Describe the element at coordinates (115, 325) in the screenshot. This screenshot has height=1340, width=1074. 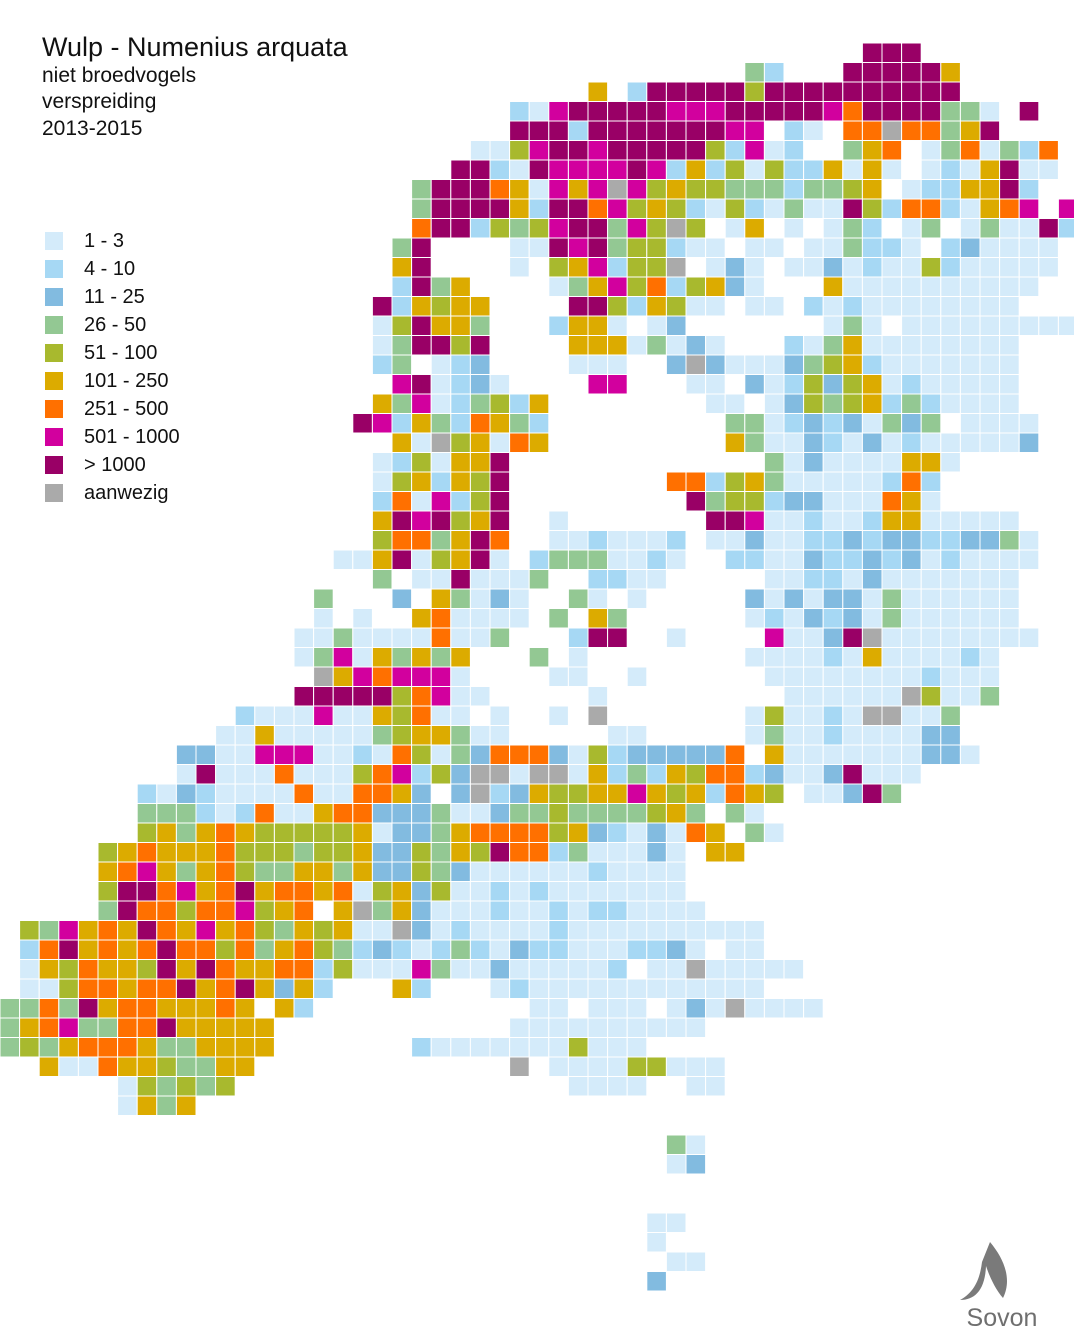
I see `legend-label: 26 - 50` at that location.